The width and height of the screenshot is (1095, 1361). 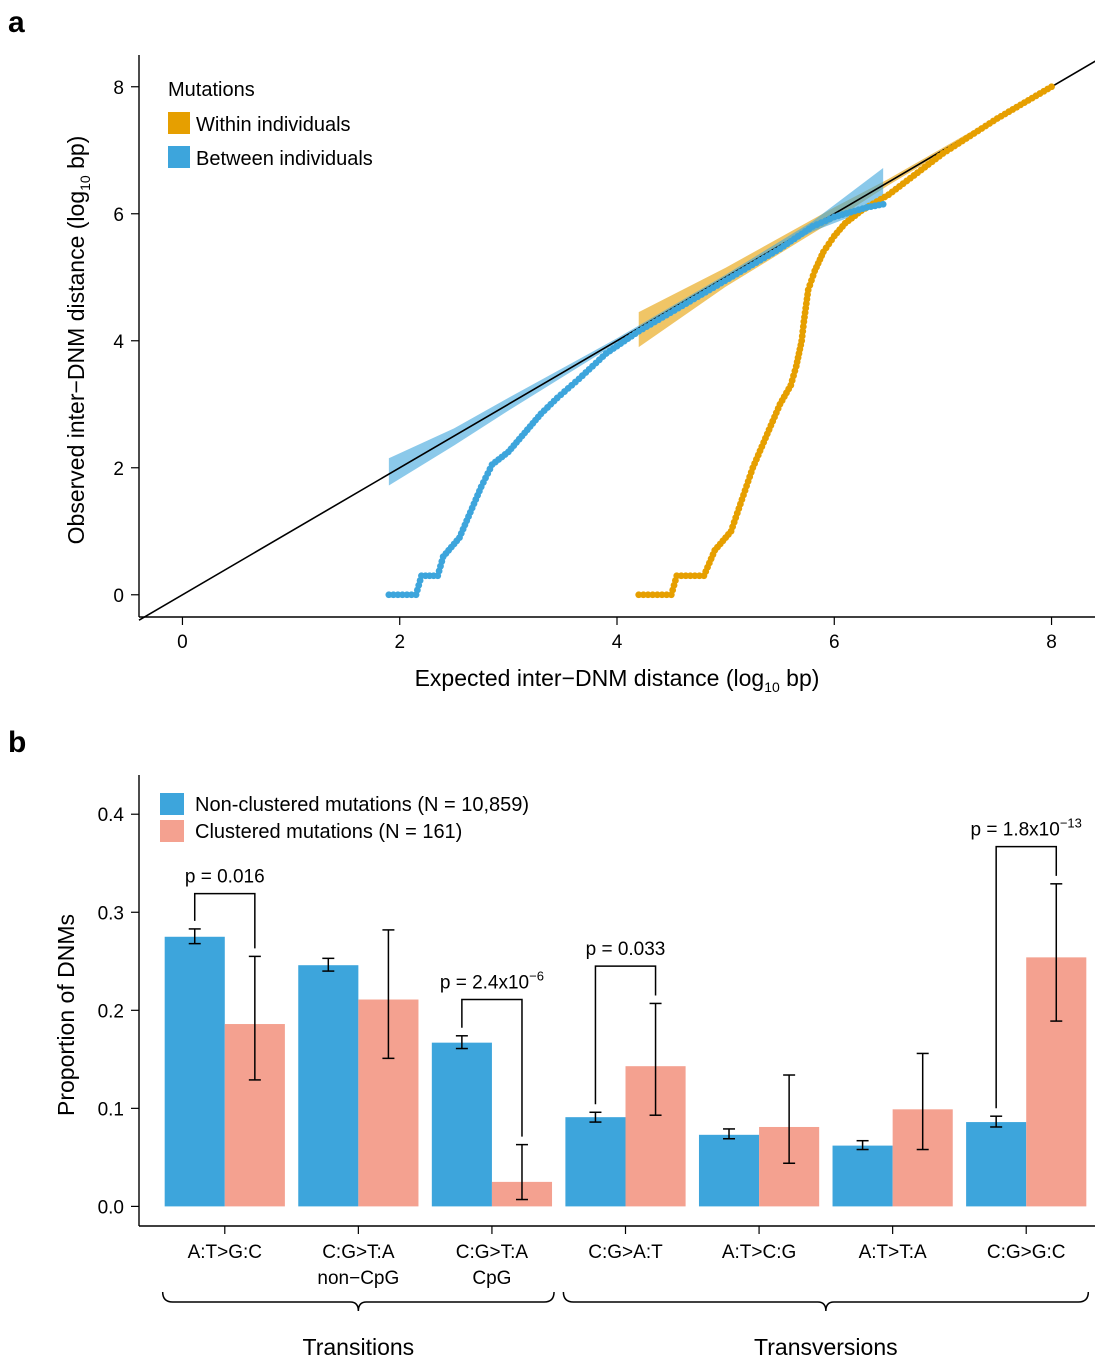 What do you see at coordinates (111, 1207) in the screenshot?
I see `y-tick-label: 0.0` at bounding box center [111, 1207].